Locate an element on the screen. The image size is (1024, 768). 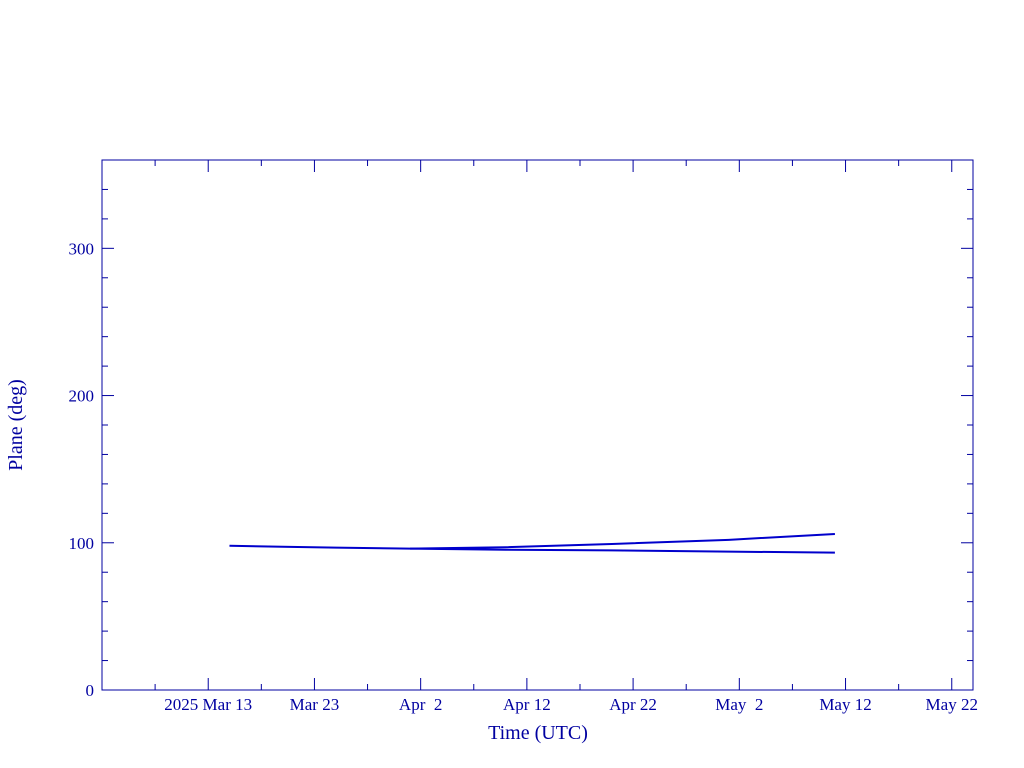
x-tick-label: Apr 12 is located at coordinates (527, 704).